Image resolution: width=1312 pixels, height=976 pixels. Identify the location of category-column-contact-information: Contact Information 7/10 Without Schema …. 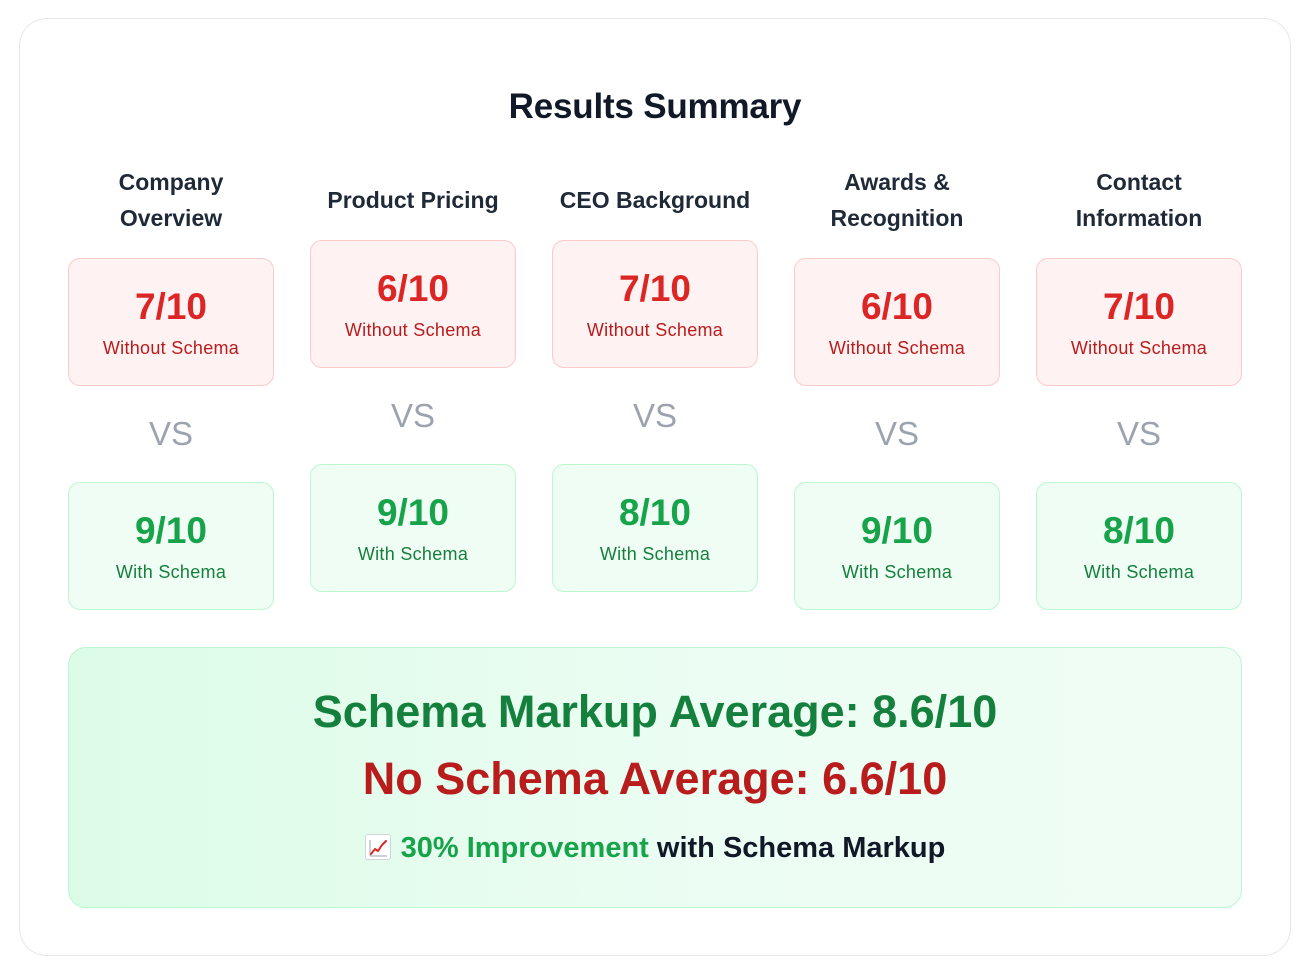
(1139, 387).